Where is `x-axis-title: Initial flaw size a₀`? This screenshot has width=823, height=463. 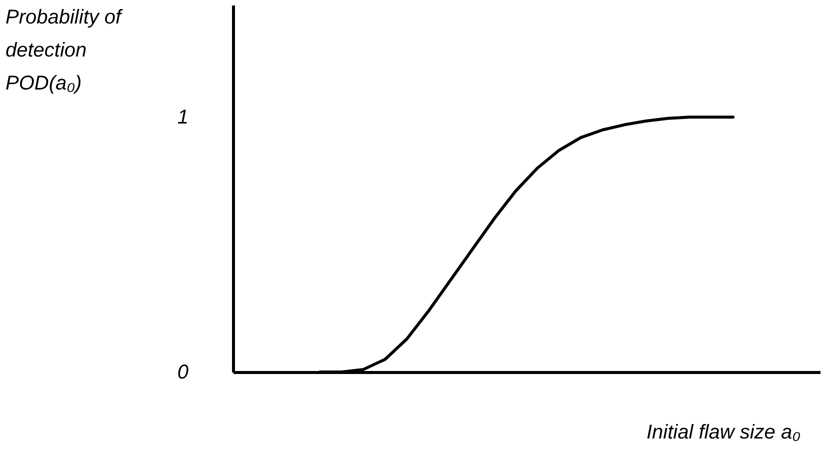
x-axis-title: Initial flaw size a₀ is located at coordinates (723, 433).